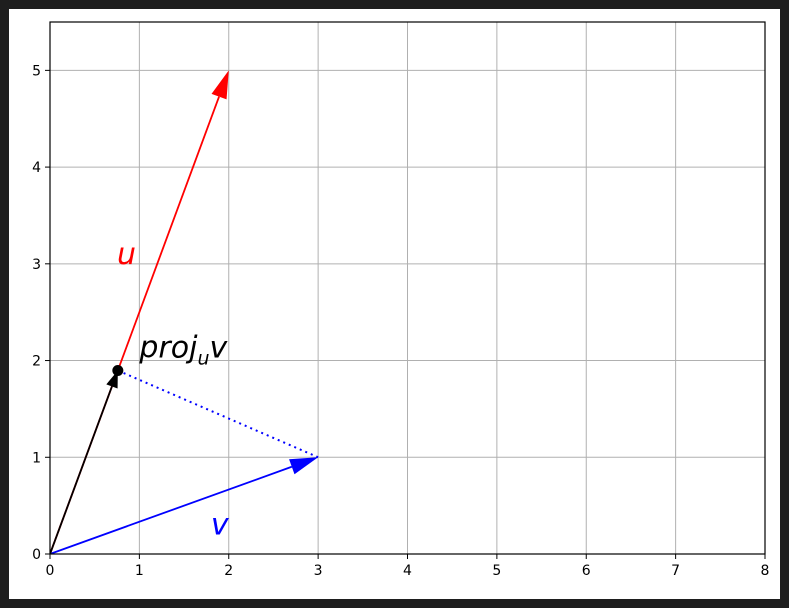 The width and height of the screenshot is (789, 608). Describe the element at coordinates (36, 265) in the screenshot. I see `tick-label-y-3: 3` at that location.